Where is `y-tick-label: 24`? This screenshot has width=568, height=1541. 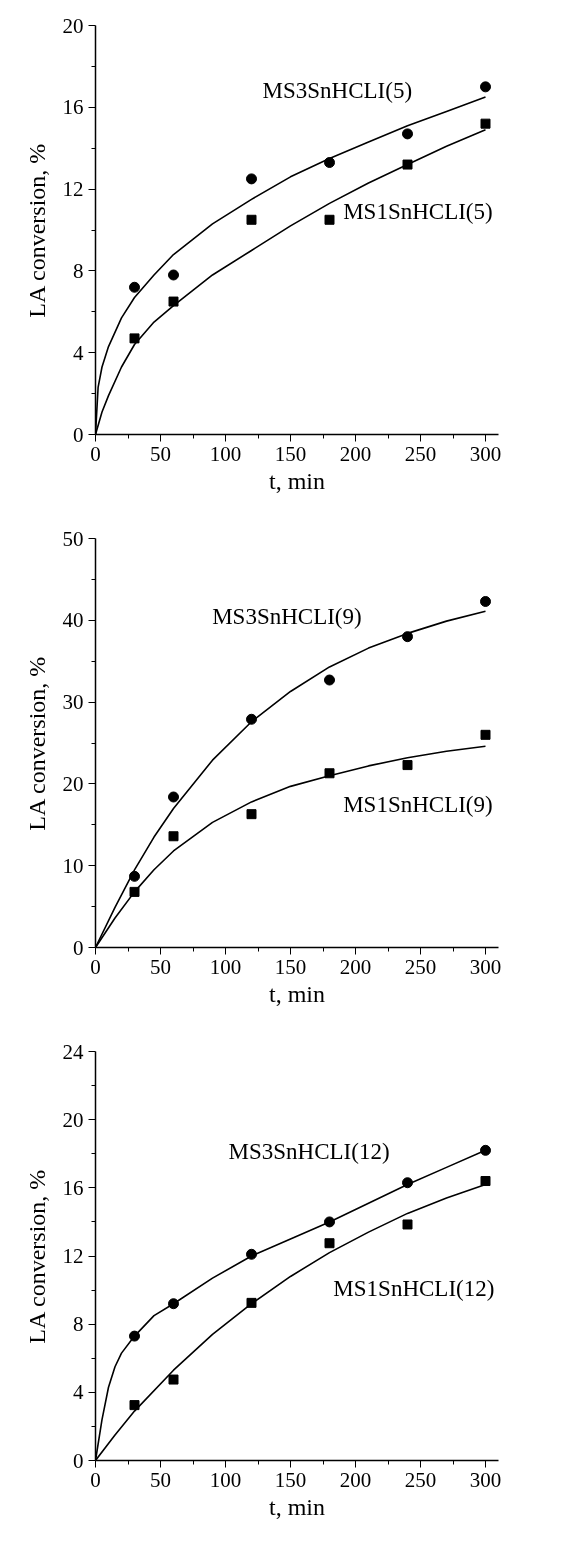 y-tick-label: 24 is located at coordinates (73, 1051).